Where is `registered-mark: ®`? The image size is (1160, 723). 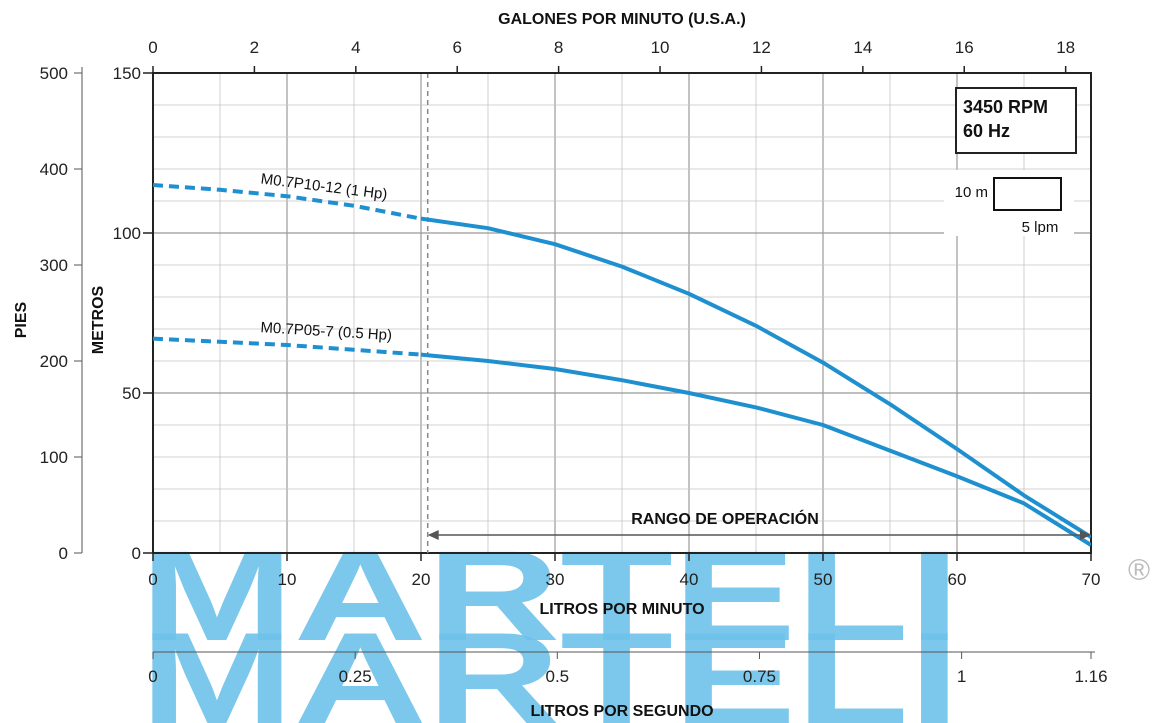 registered-mark: ® is located at coordinates (1139, 570).